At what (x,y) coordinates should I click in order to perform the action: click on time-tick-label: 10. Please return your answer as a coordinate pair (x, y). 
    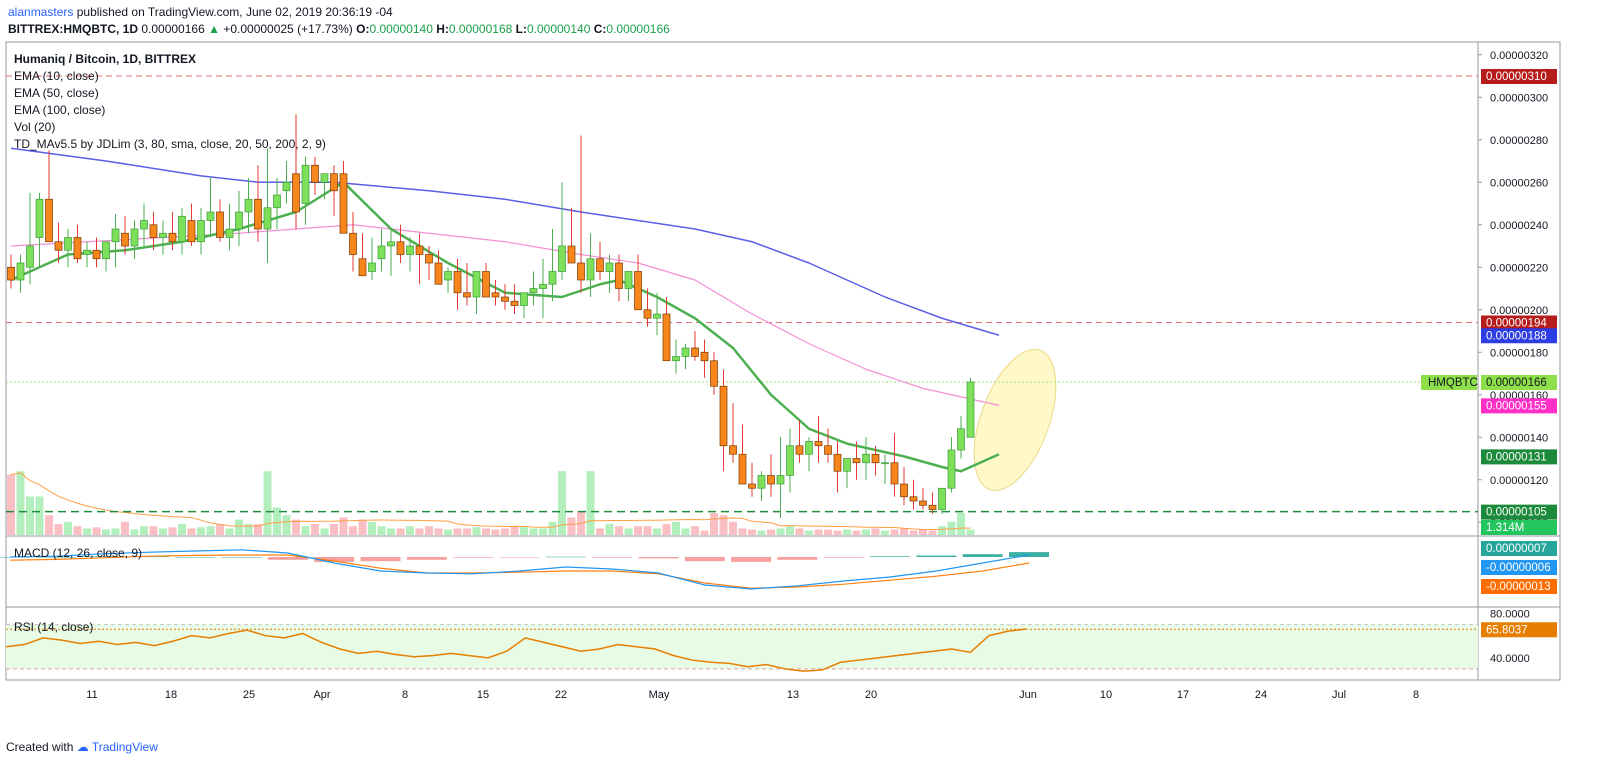
    Looking at the image, I should click on (1106, 695).